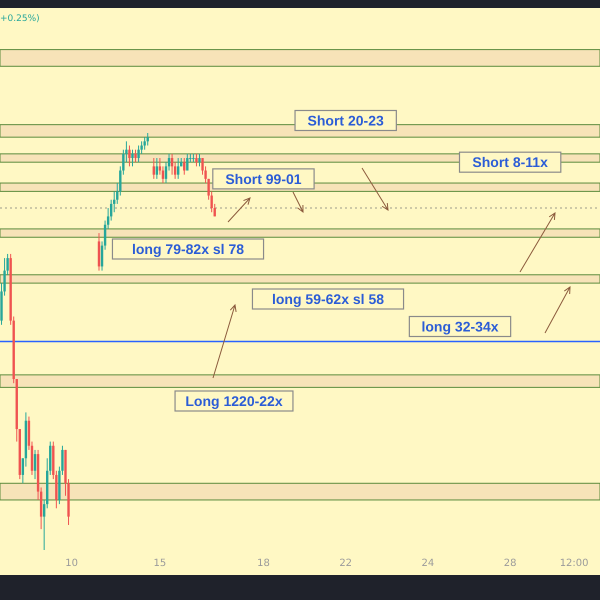  I want to click on x-tick-label: 18, so click(263, 563).